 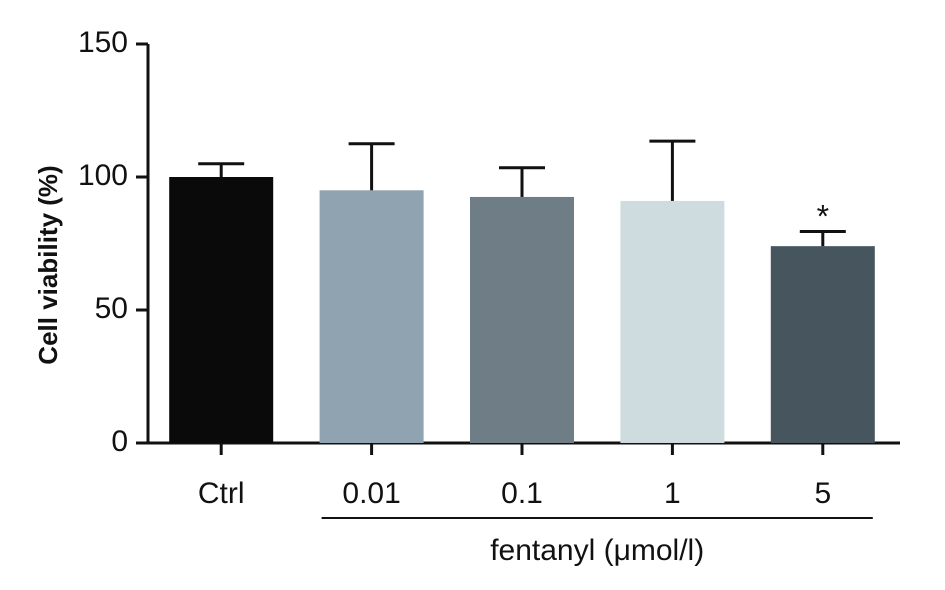 What do you see at coordinates (822, 493) in the screenshot?
I see `category-label: 5` at bounding box center [822, 493].